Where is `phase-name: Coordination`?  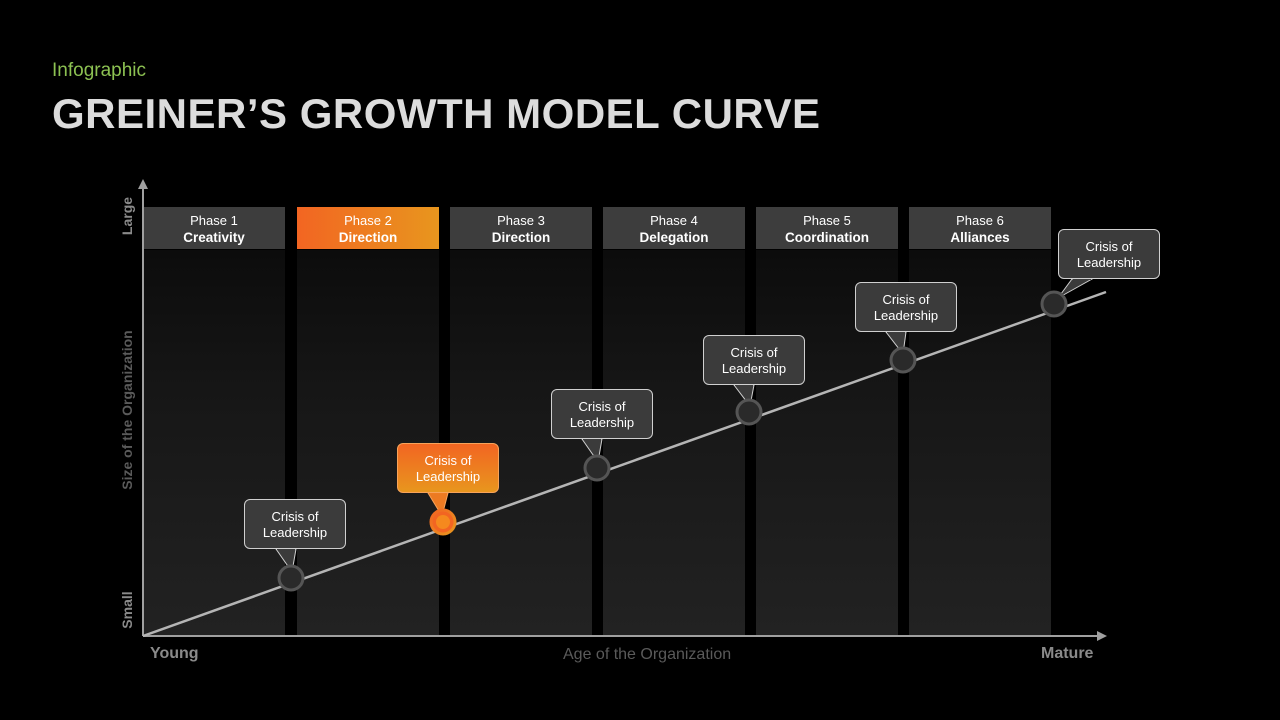 phase-name: Coordination is located at coordinates (827, 237).